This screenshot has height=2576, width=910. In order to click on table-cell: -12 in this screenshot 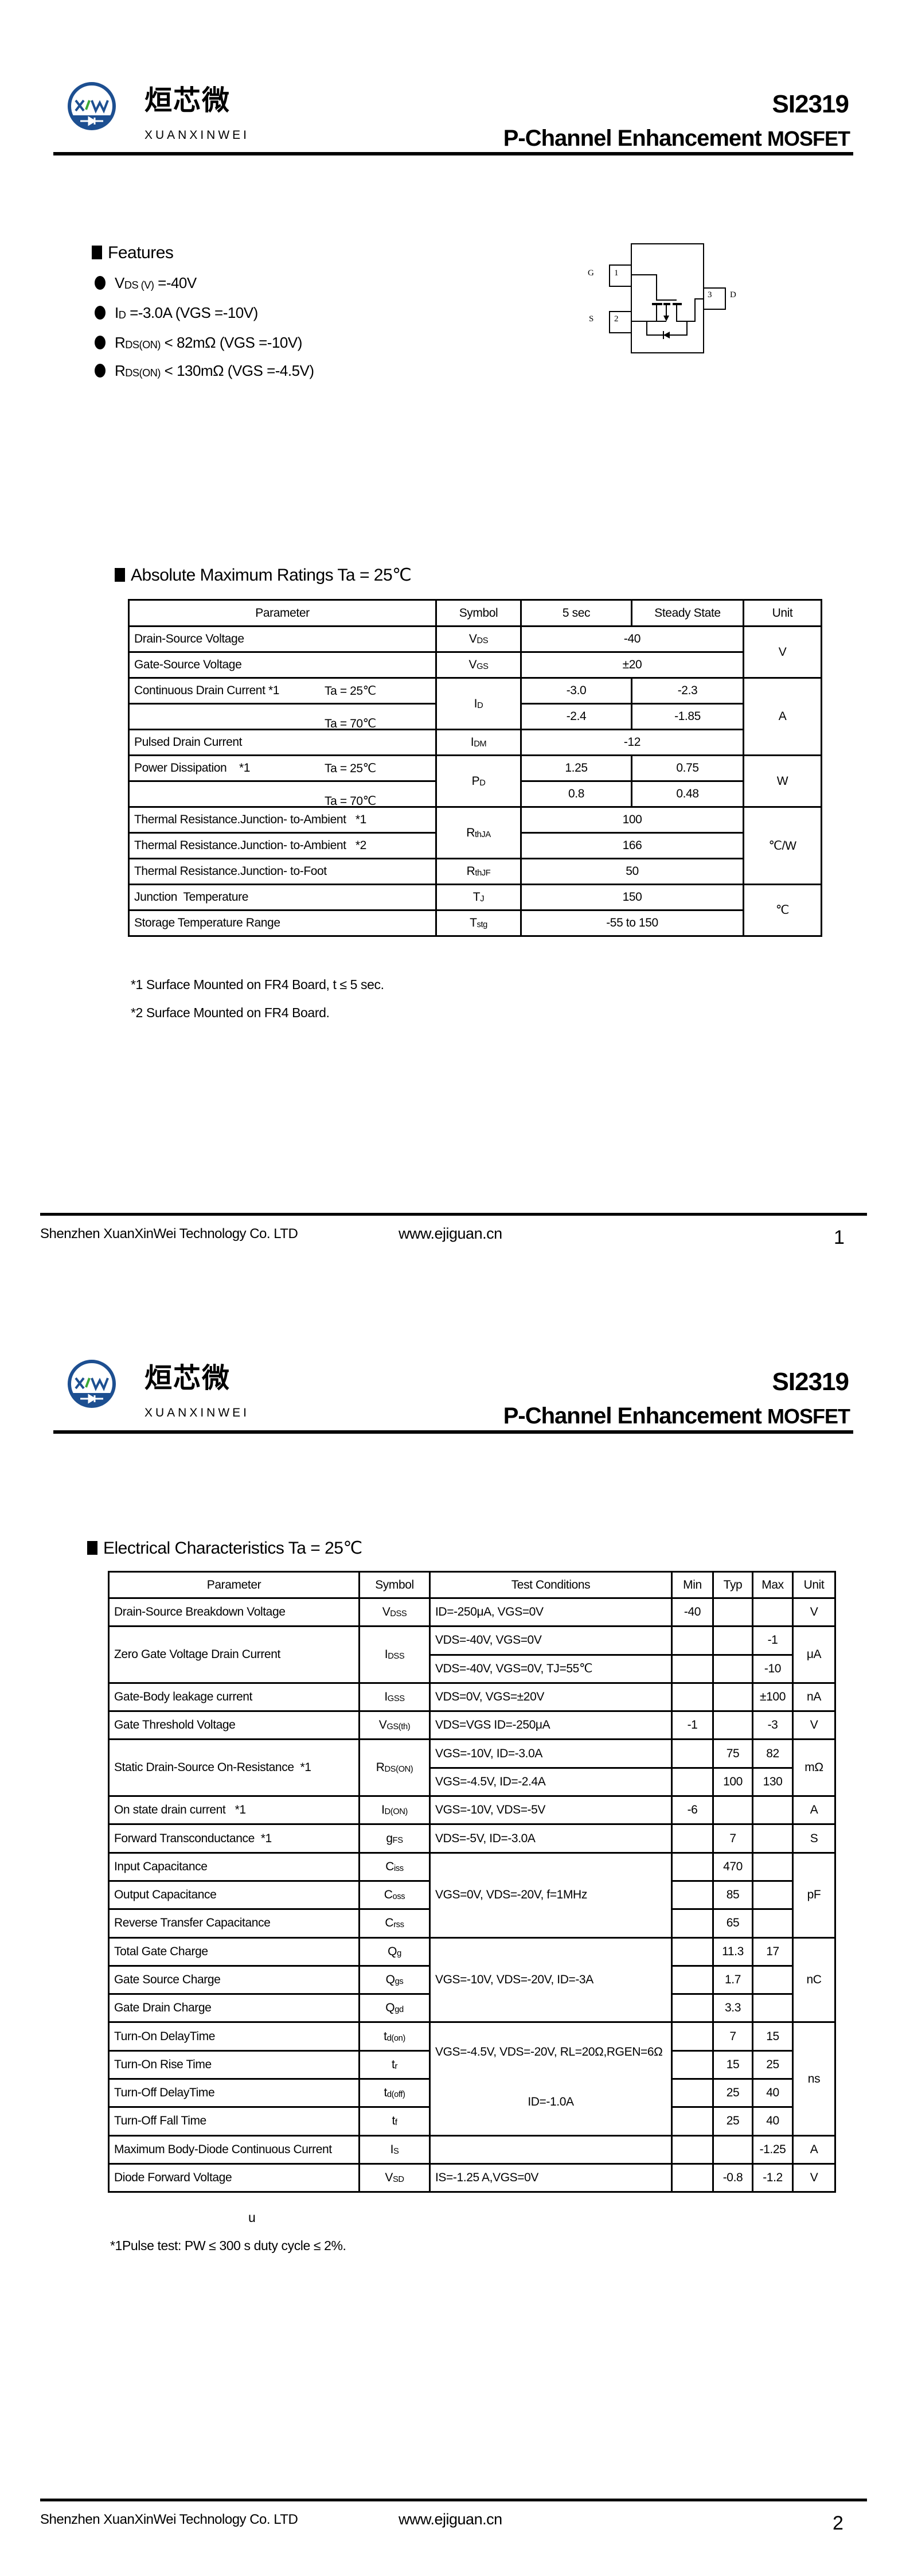, I will do `click(632, 742)`.